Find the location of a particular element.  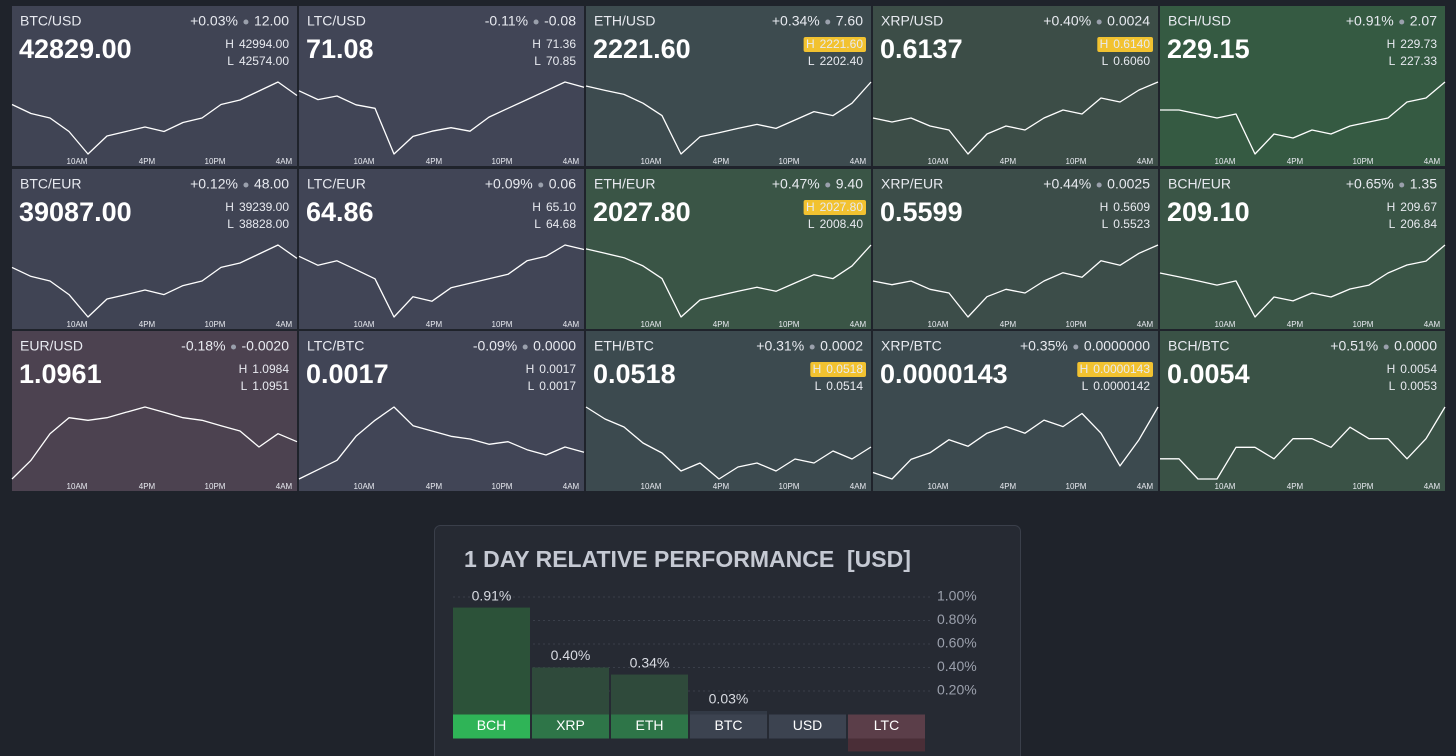

category-label: USD is located at coordinates (808, 725).